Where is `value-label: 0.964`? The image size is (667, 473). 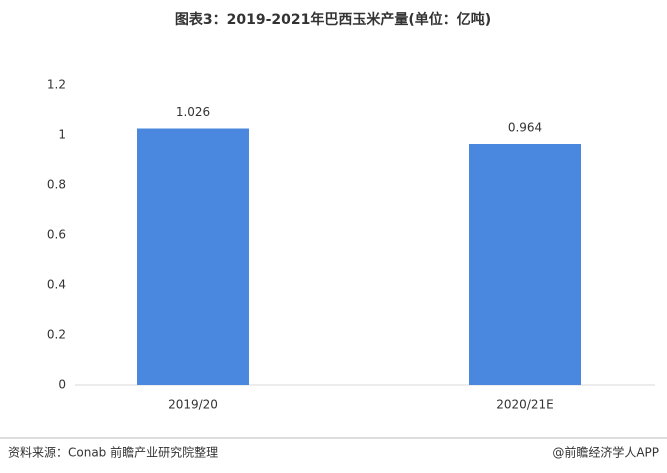 value-label: 0.964 is located at coordinates (525, 128).